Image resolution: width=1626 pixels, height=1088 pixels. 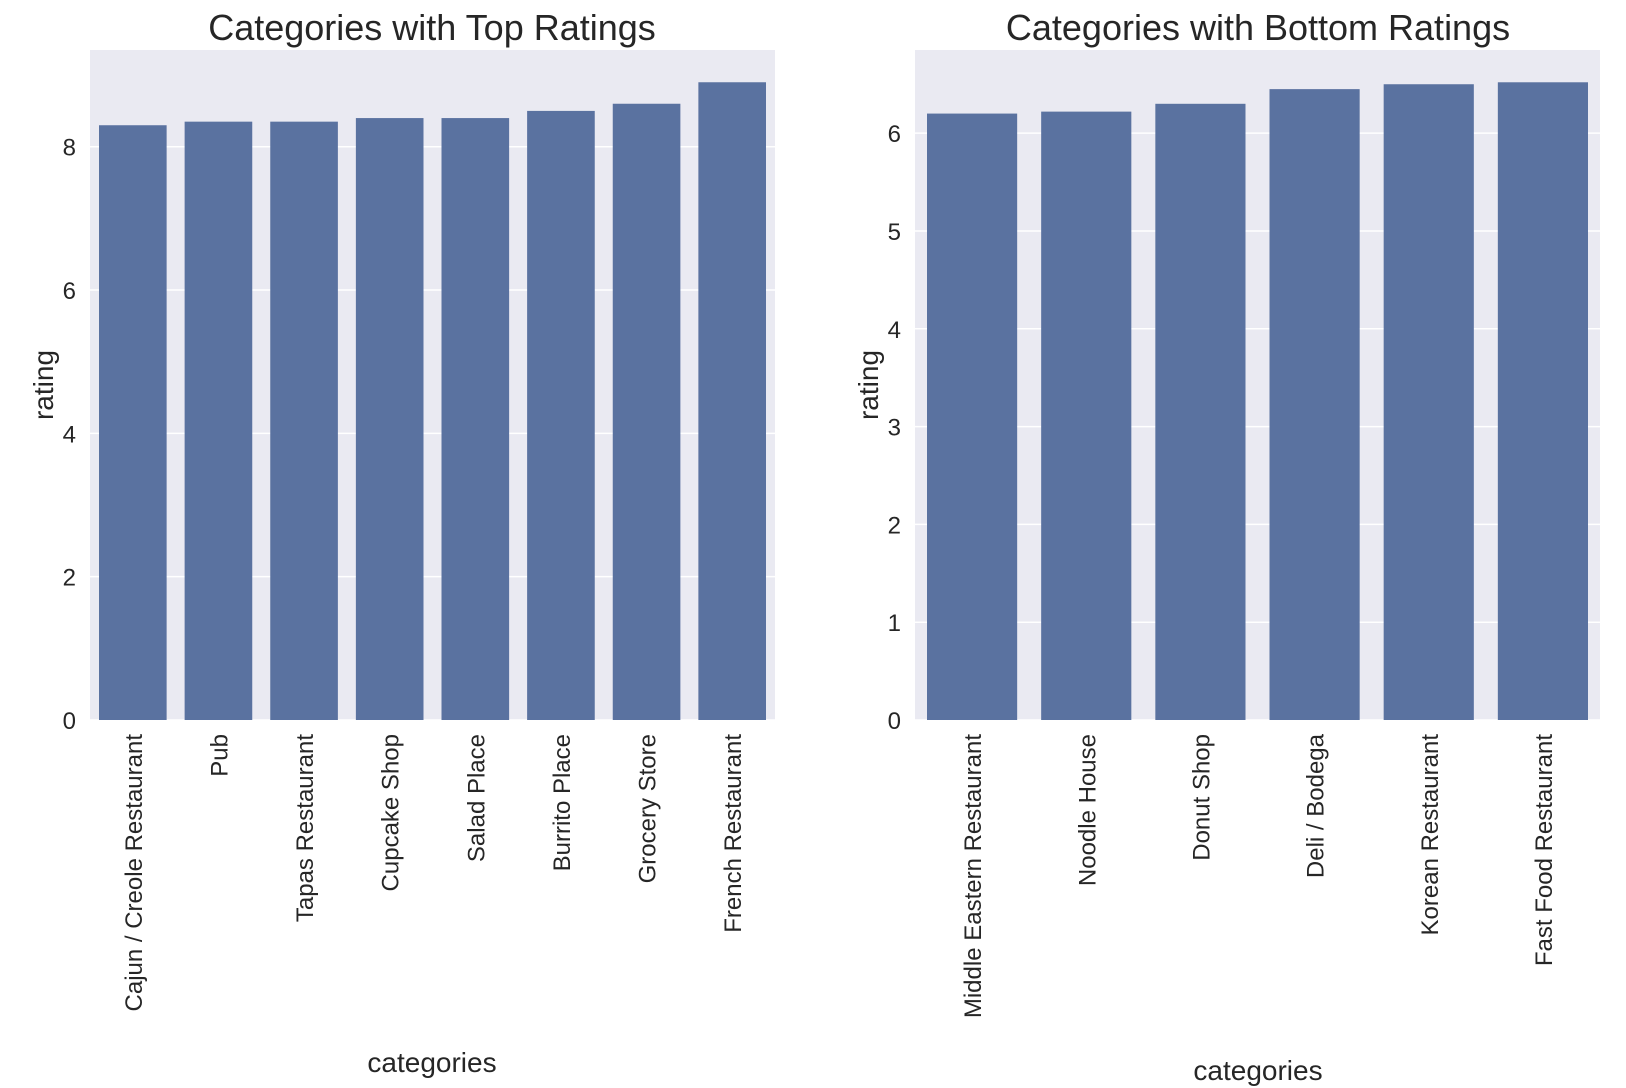 I want to click on y-tick-label: 1, so click(x=894, y=623).